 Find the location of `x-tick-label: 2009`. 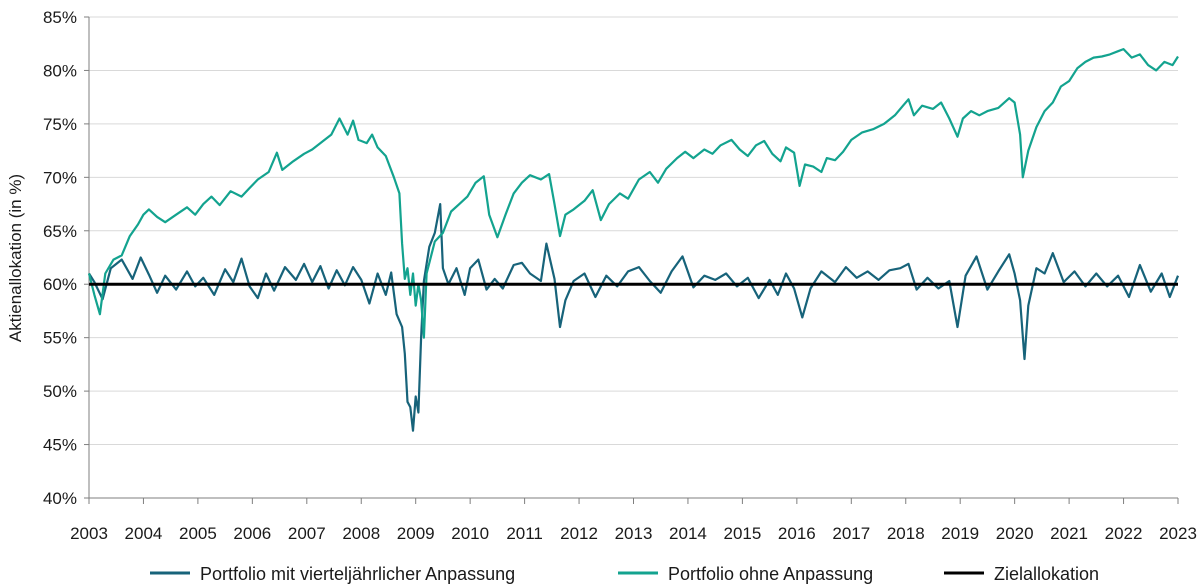

x-tick-label: 2009 is located at coordinates (416, 533).